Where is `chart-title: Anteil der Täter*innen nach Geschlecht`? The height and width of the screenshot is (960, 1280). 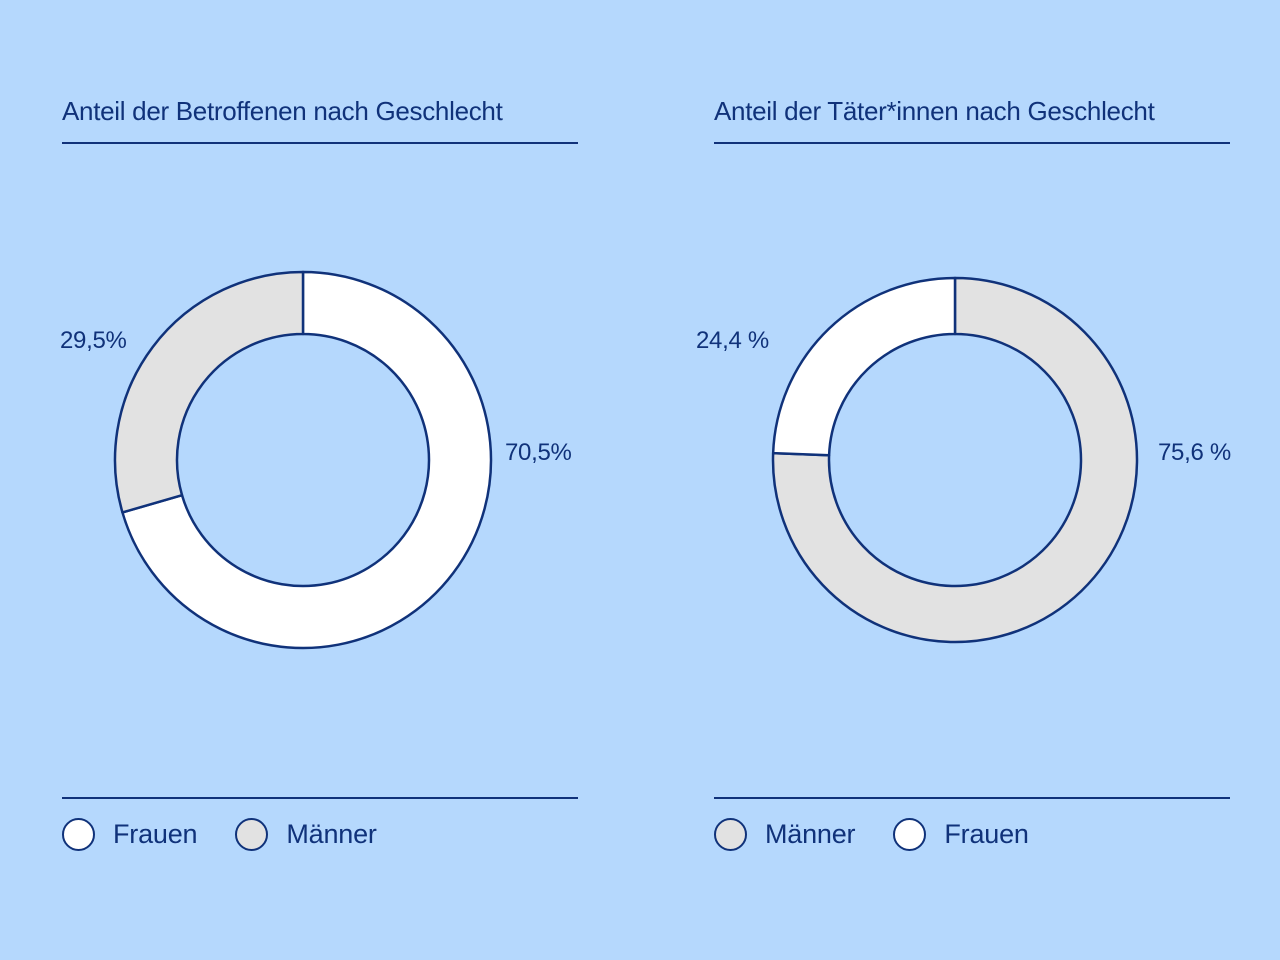
chart-title: Anteil der Täter*innen nach Geschlecht is located at coordinates (934, 111).